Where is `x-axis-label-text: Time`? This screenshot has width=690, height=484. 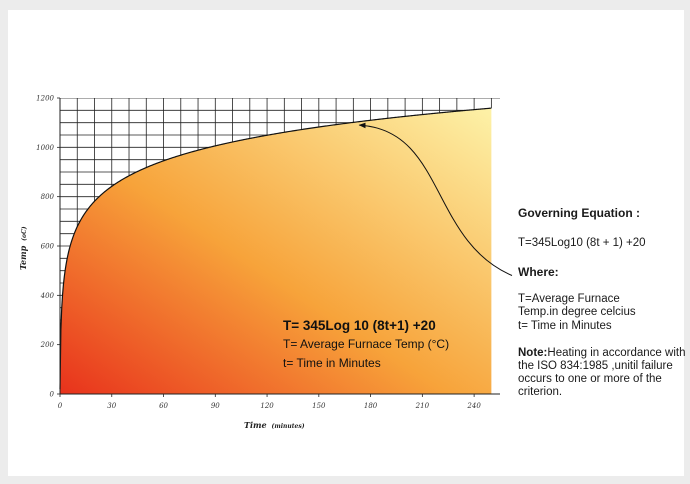 x-axis-label-text: Time is located at coordinates (255, 425).